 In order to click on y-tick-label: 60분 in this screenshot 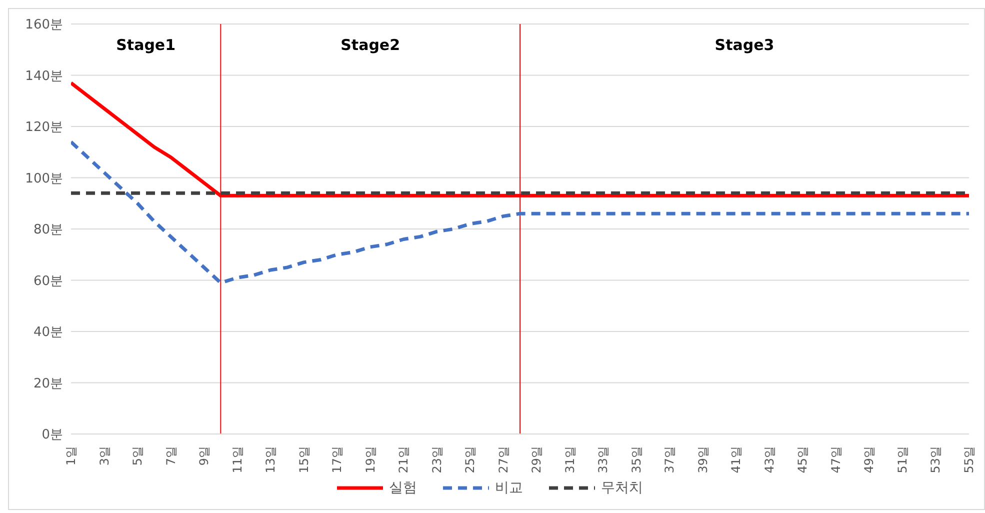, I will do `click(48, 281)`.